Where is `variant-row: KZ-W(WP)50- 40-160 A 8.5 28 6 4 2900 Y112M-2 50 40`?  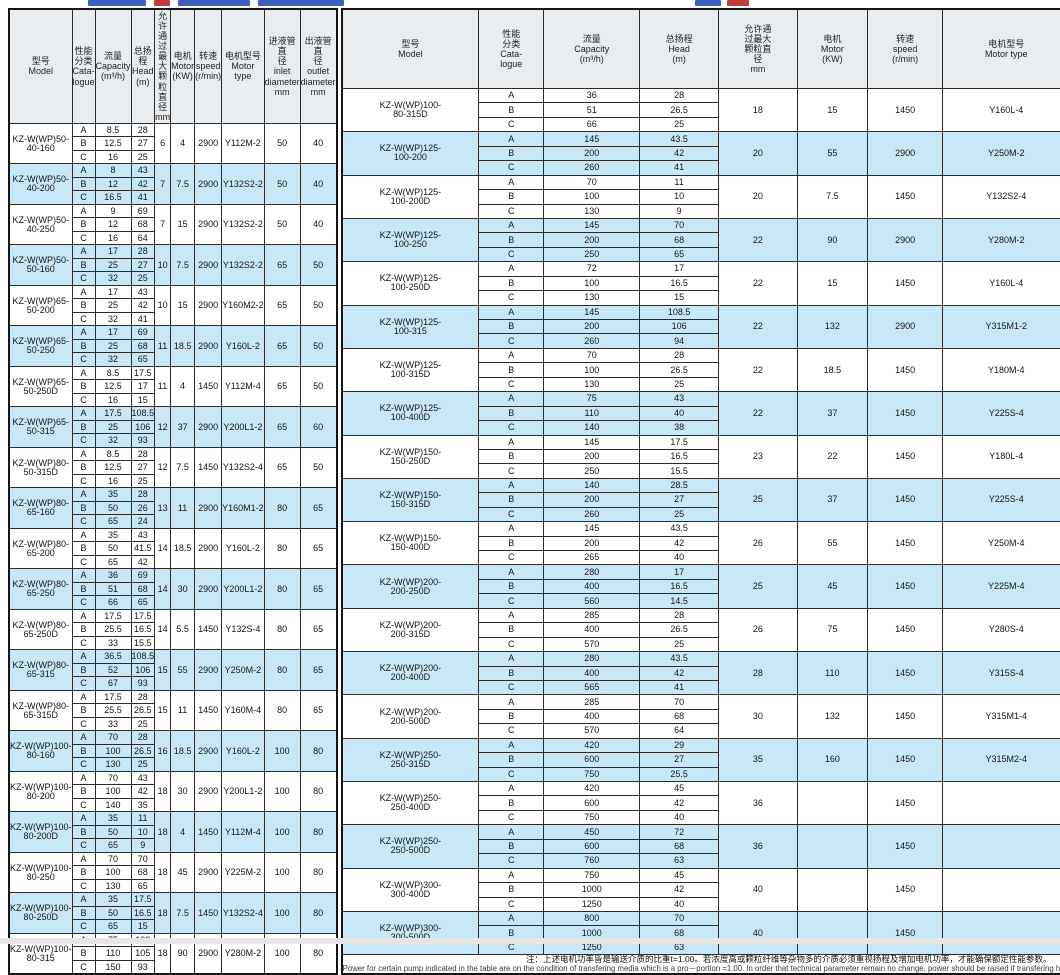 variant-row: KZ-W(WP)50- 40-160 A 8.5 28 6 4 2900 Y112M-2 50 40 is located at coordinates (173, 143).